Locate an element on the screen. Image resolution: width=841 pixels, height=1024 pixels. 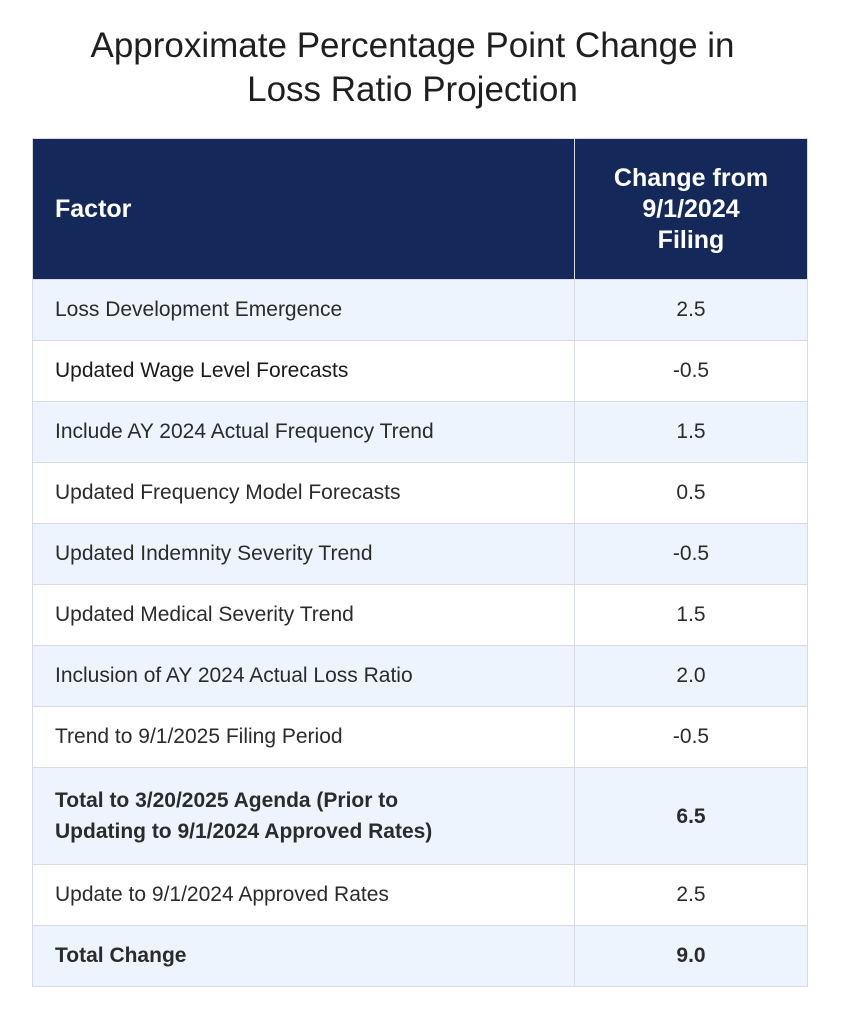
factor-cell: Updated Indemnity Severity Trend is located at coordinates (303, 554).